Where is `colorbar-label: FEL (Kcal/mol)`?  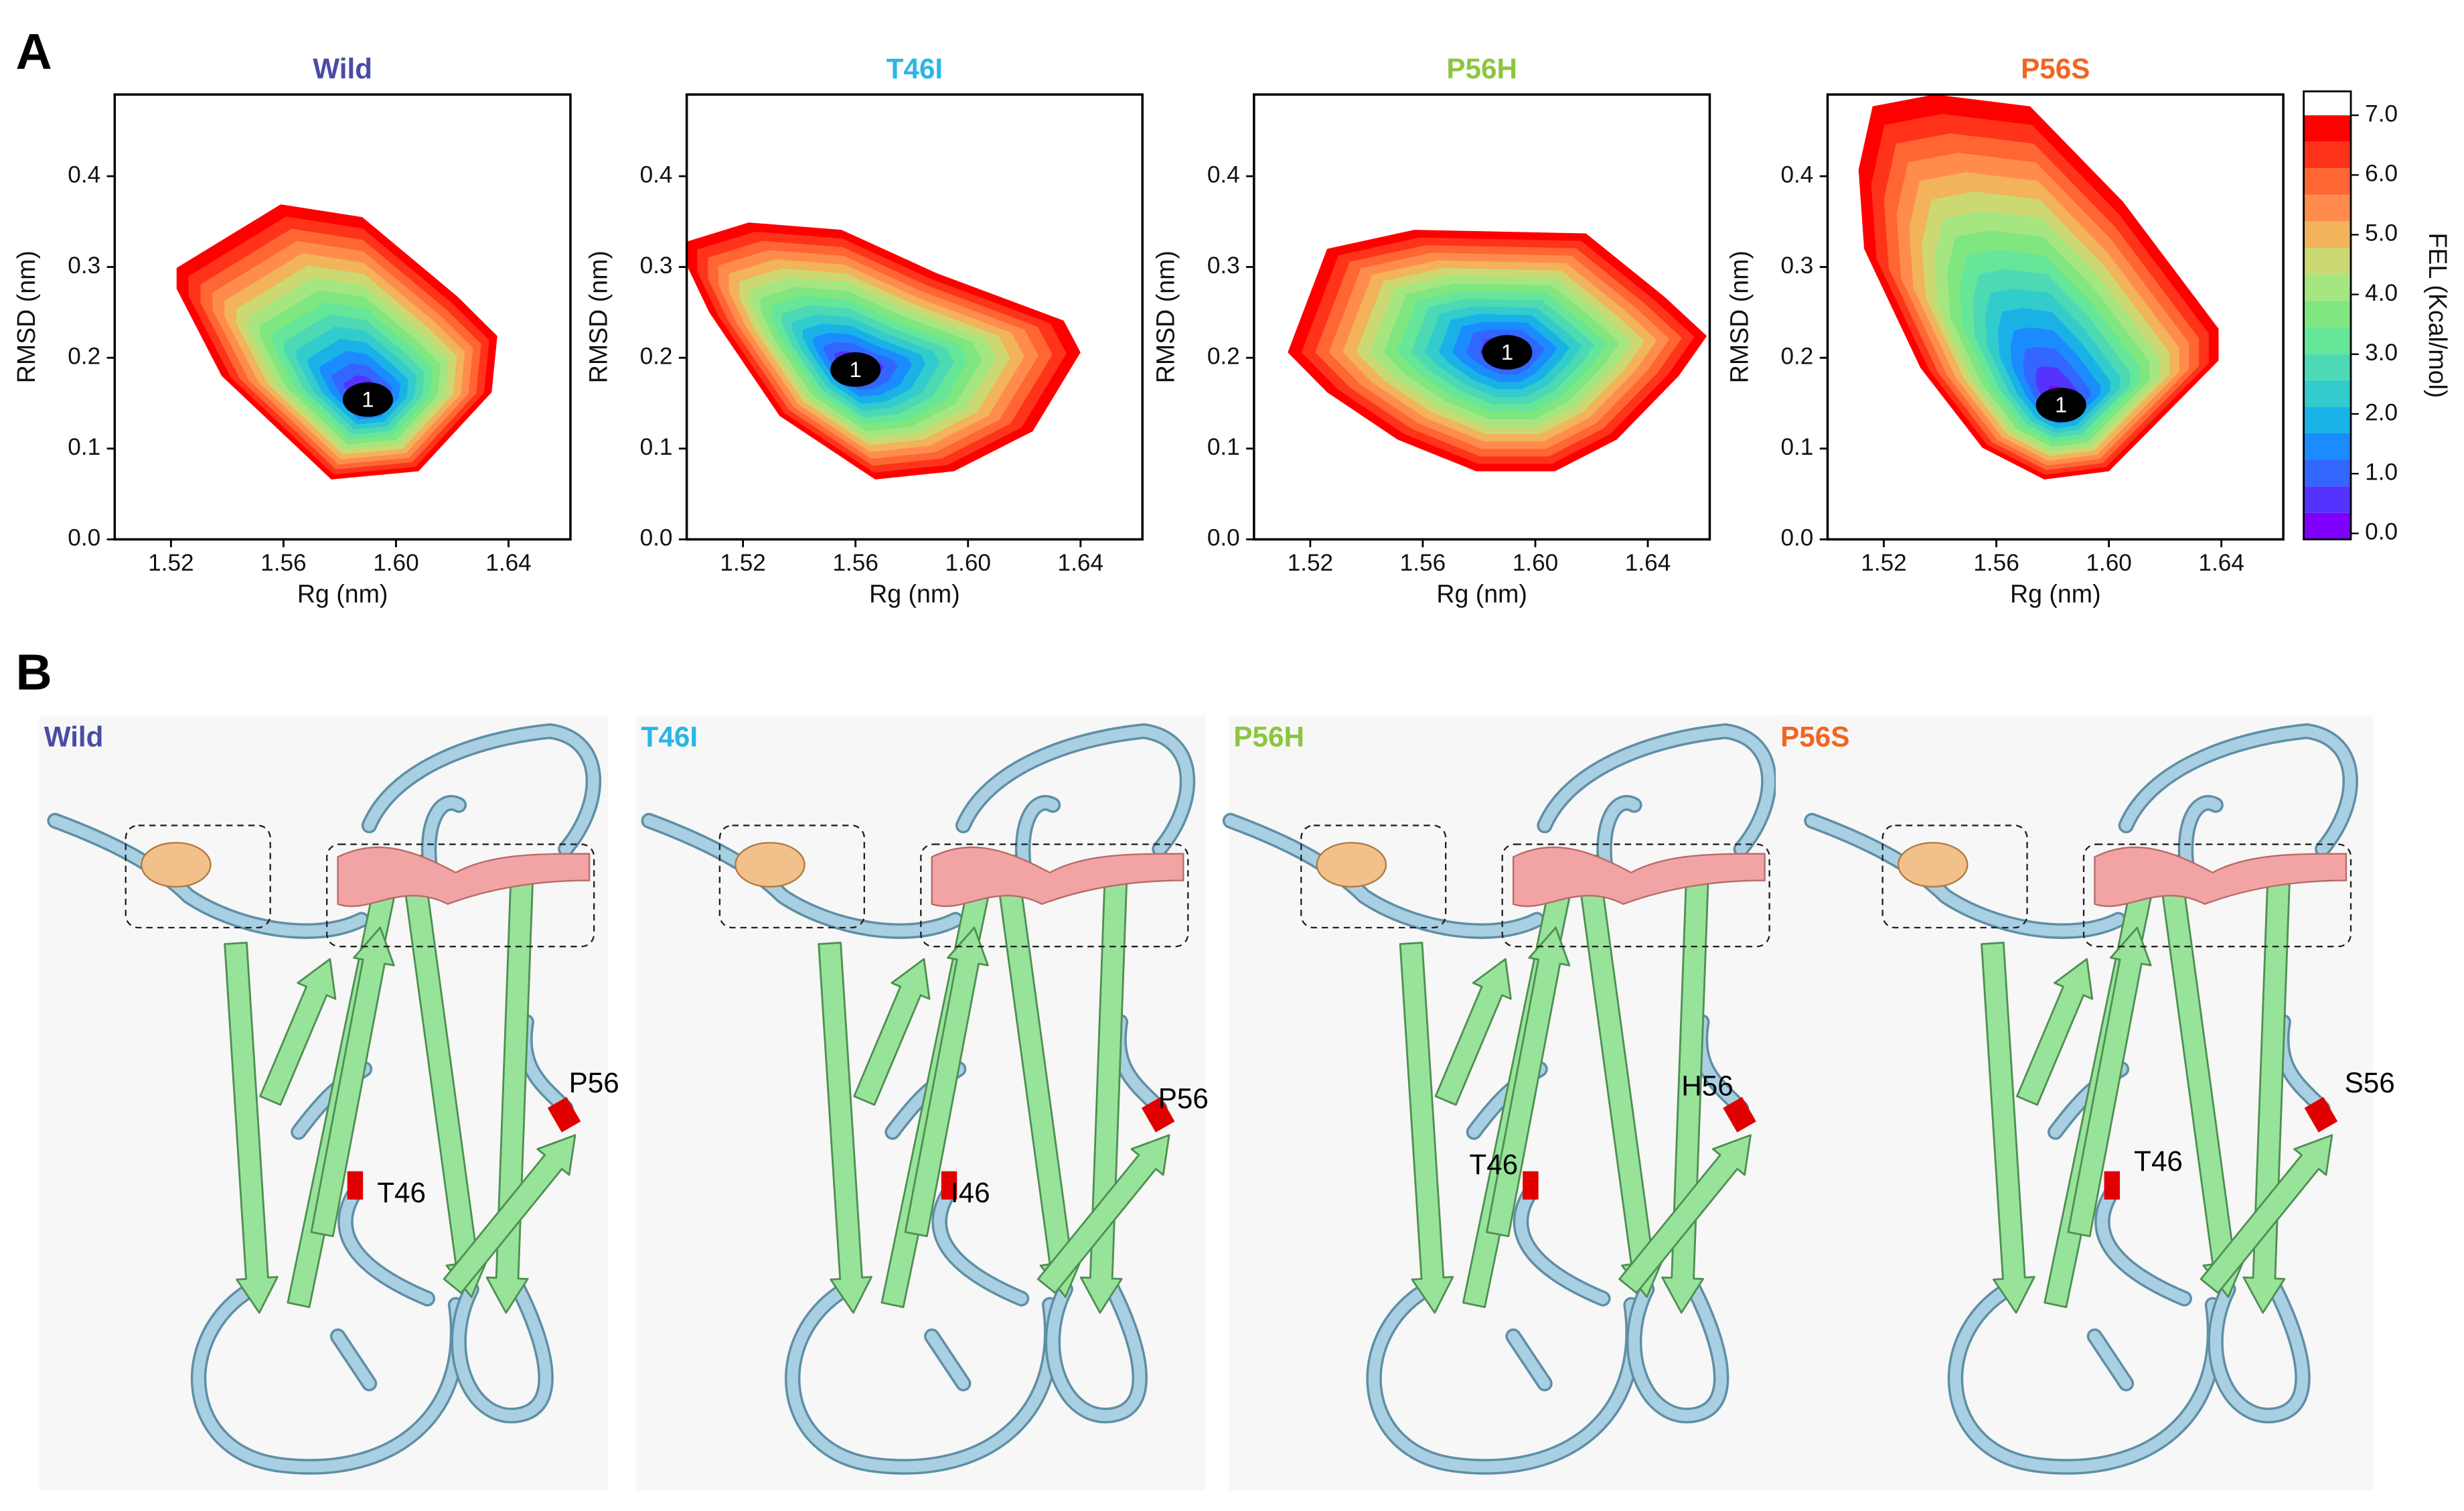 colorbar-label: FEL (Kcal/mol) is located at coordinates (2438, 315).